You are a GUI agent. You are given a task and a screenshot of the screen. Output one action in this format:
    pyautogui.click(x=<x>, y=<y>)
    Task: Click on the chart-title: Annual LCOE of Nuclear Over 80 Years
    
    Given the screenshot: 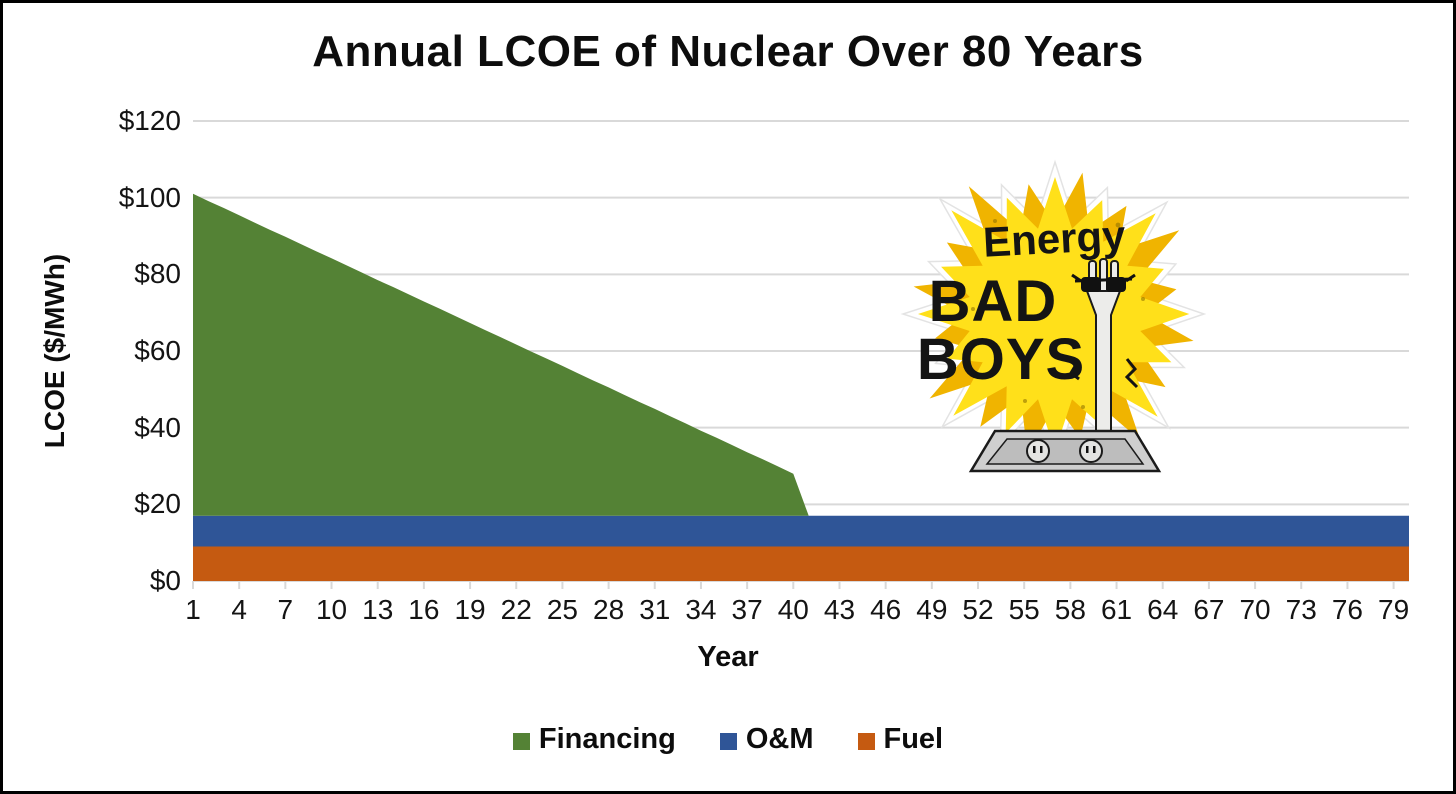 What is the action you would take?
    pyautogui.click(x=728, y=51)
    